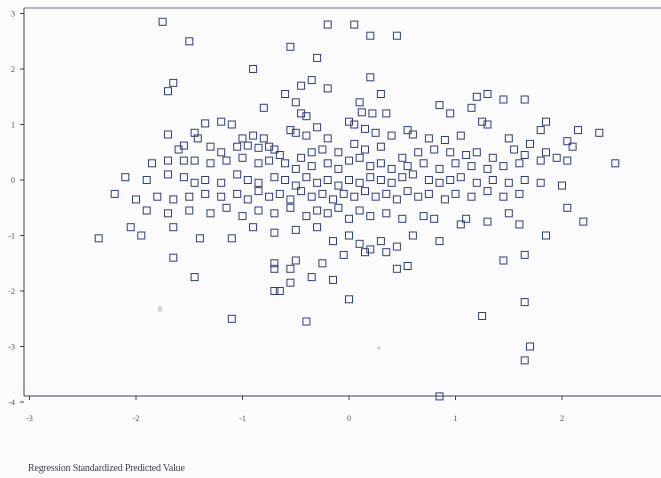 The height and width of the screenshot is (478, 661). What do you see at coordinates (16, 208) in the screenshot?
I see `y-axis-ticks: 3 2 1 0 -1 -2 -3 -4` at bounding box center [16, 208].